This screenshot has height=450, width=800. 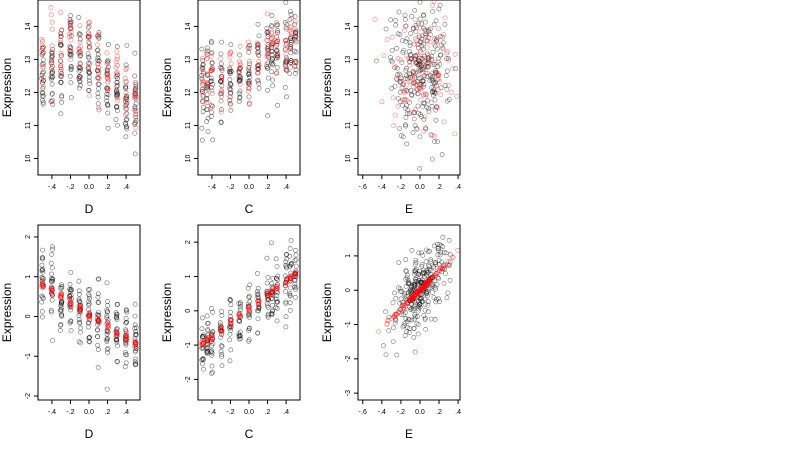 What do you see at coordinates (52, 412) in the screenshot?
I see `x-tick-label: -.4` at bounding box center [52, 412].